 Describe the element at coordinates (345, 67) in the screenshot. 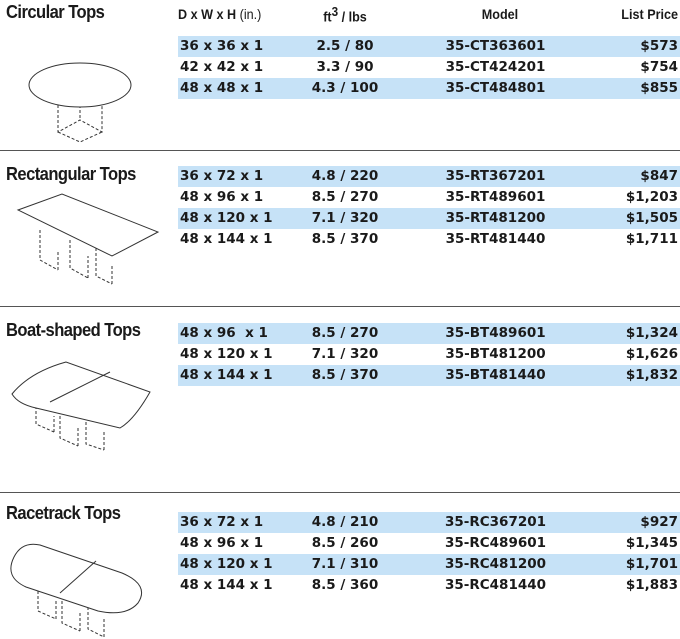

I see `volume-weight-cell: 3.3 / 90` at that location.